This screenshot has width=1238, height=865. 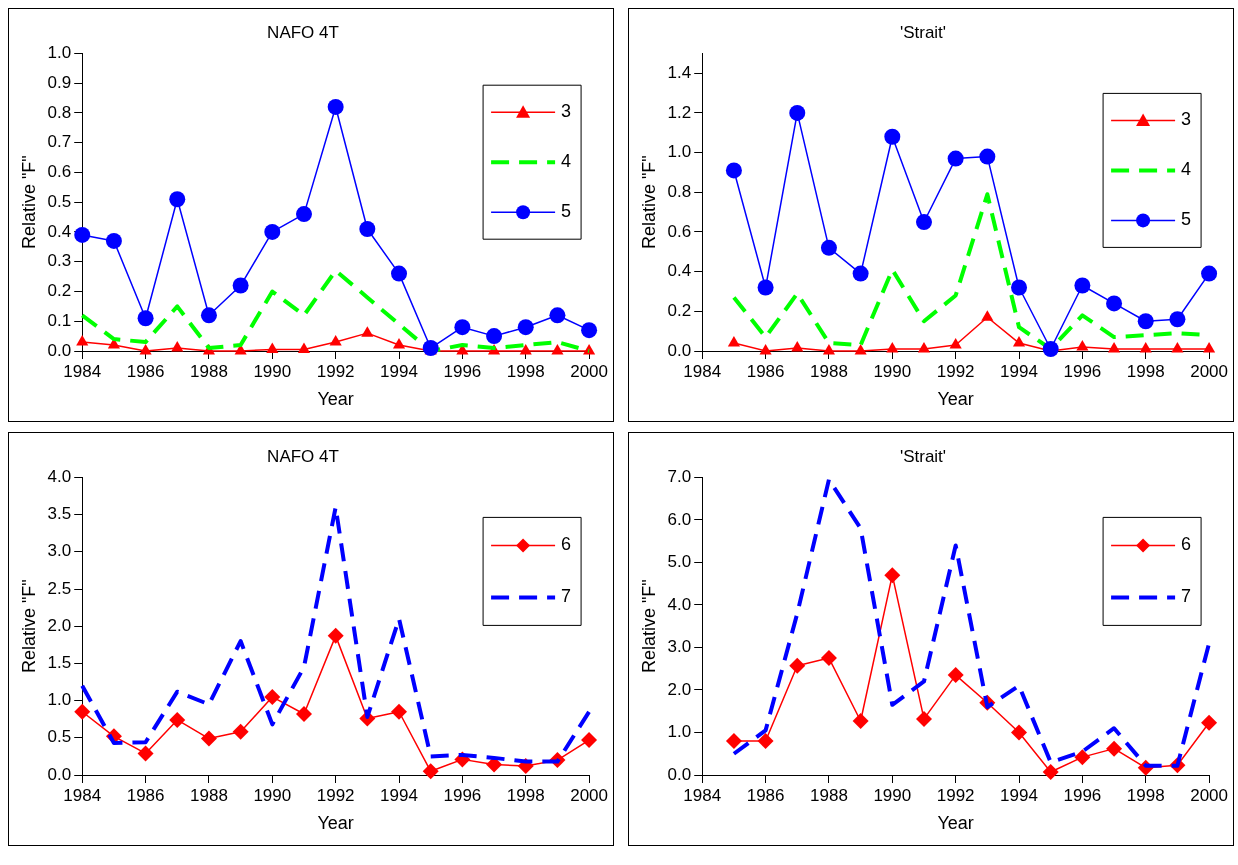 What do you see at coordinates (679, 477) in the screenshot?
I see `y-tick-label: 7.0` at bounding box center [679, 477].